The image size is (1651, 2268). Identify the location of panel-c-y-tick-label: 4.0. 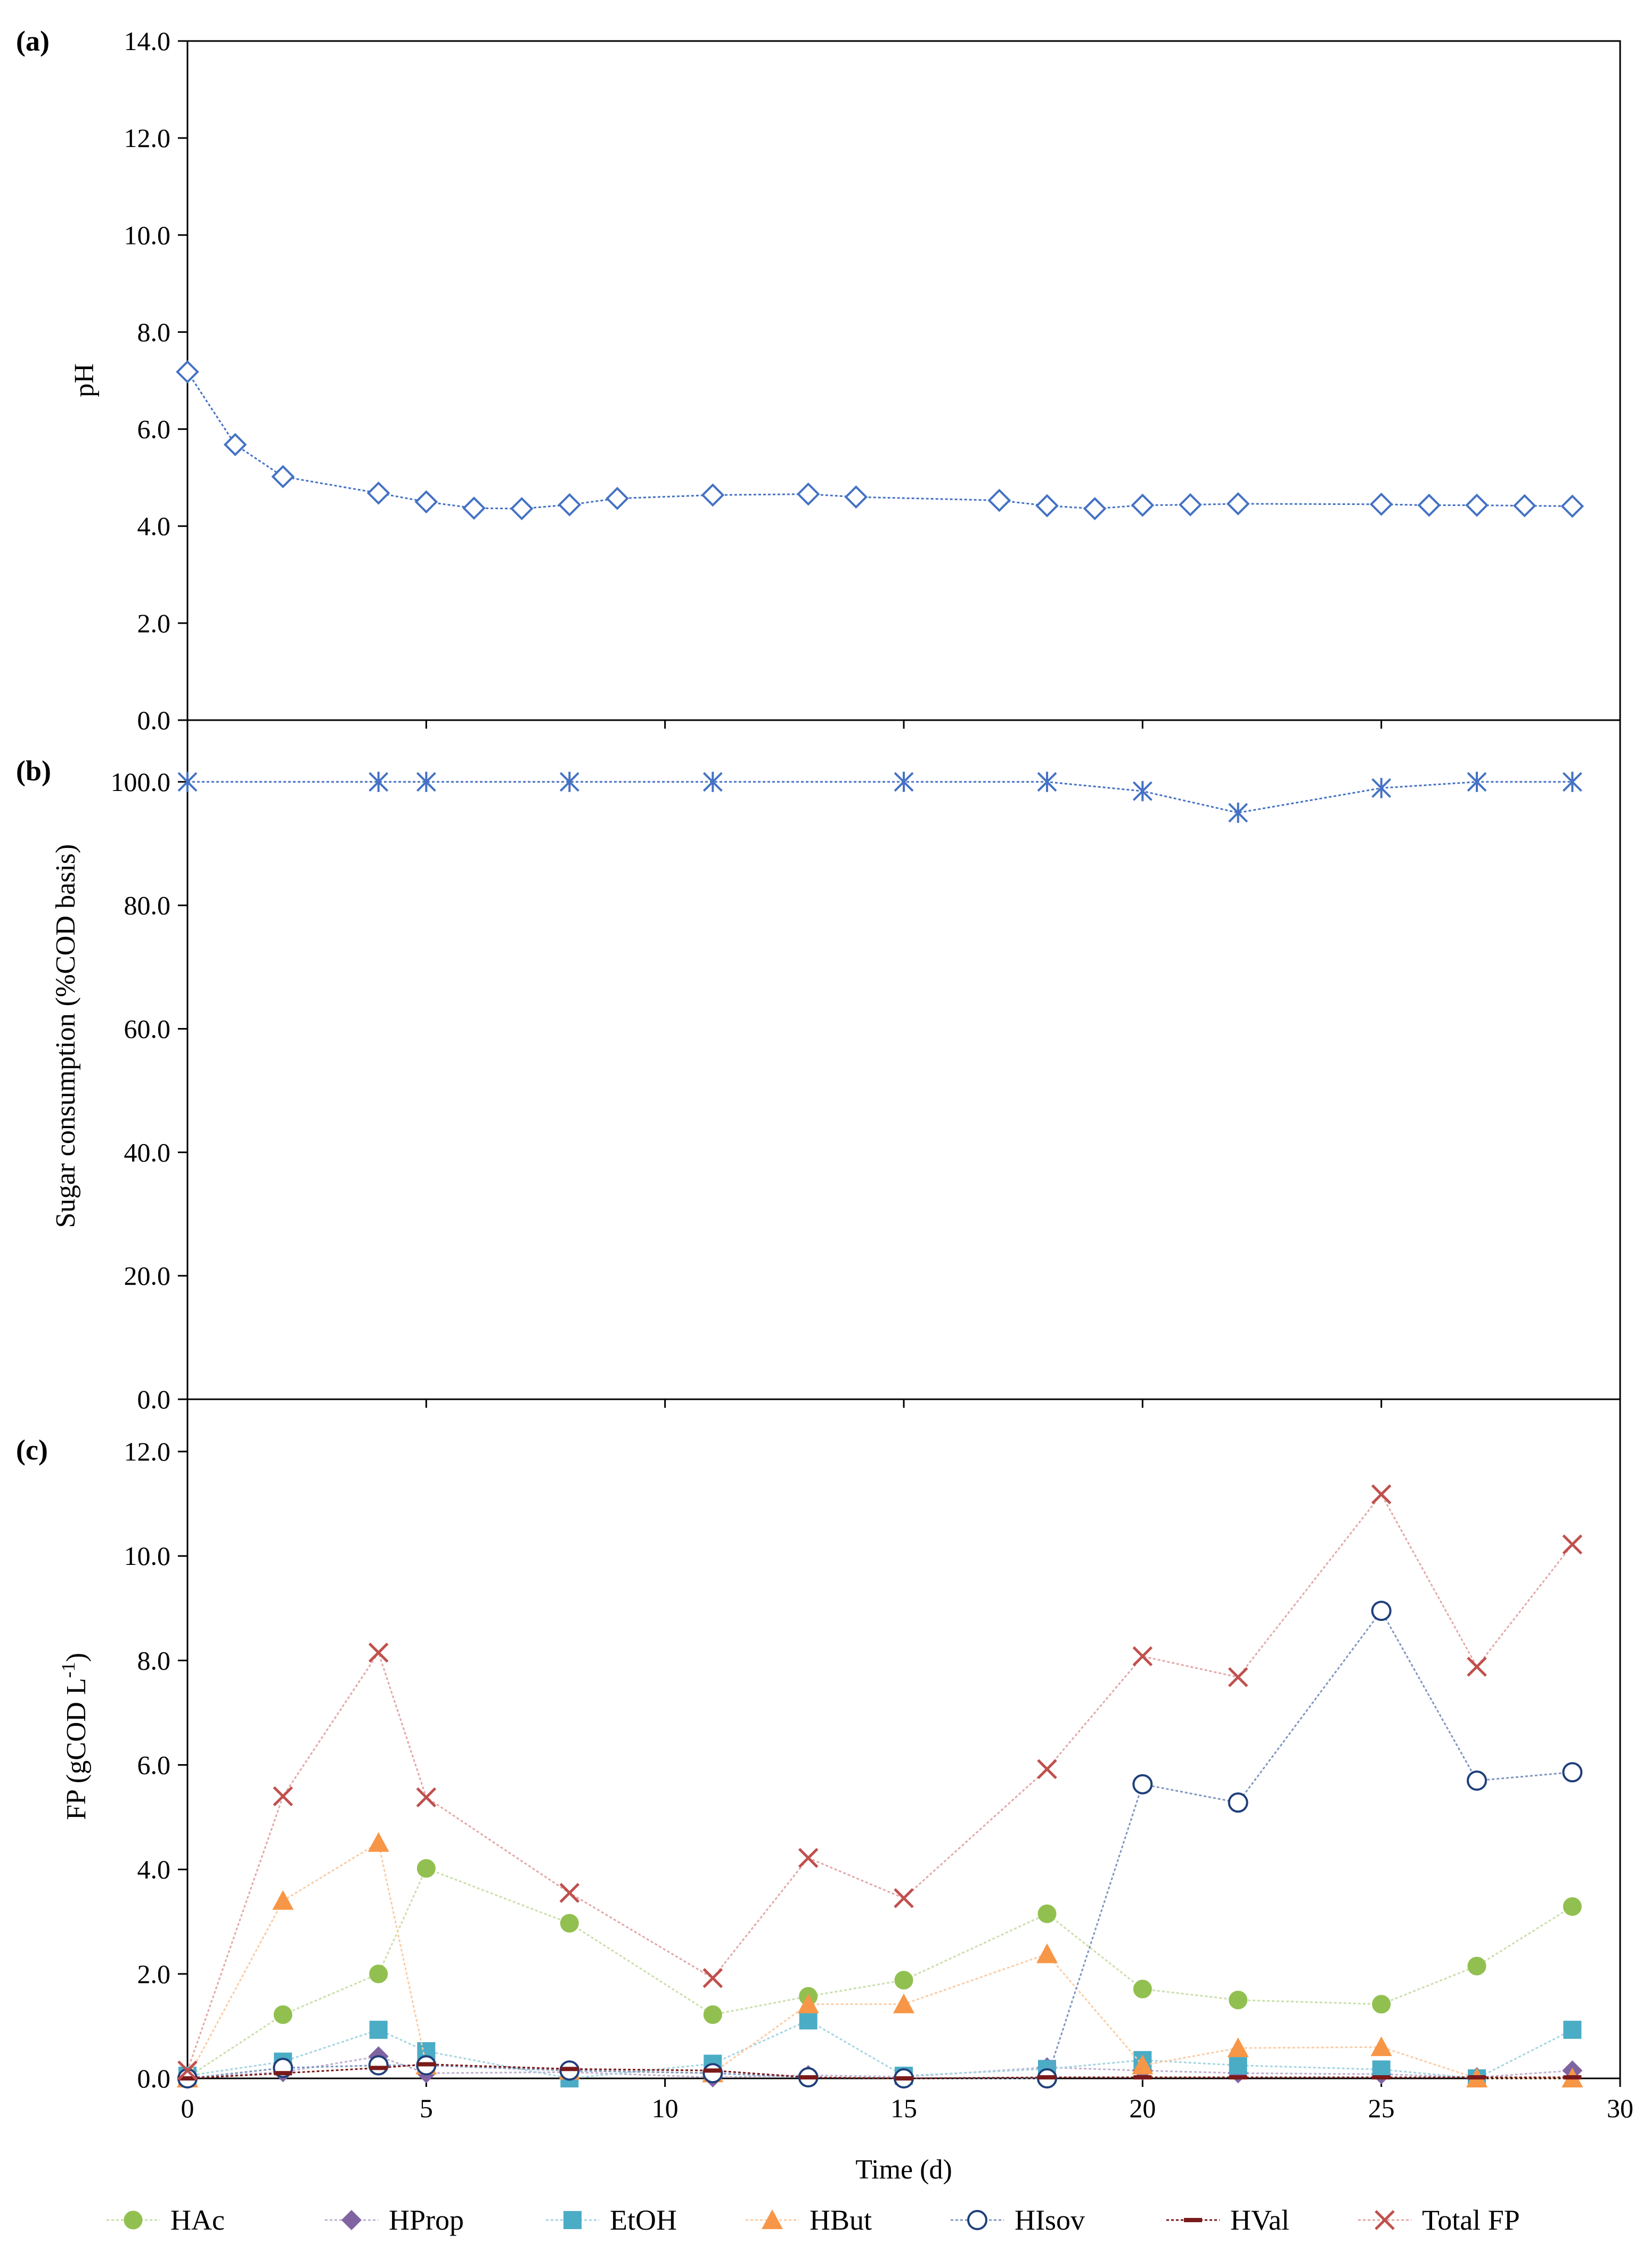
(154, 1870).